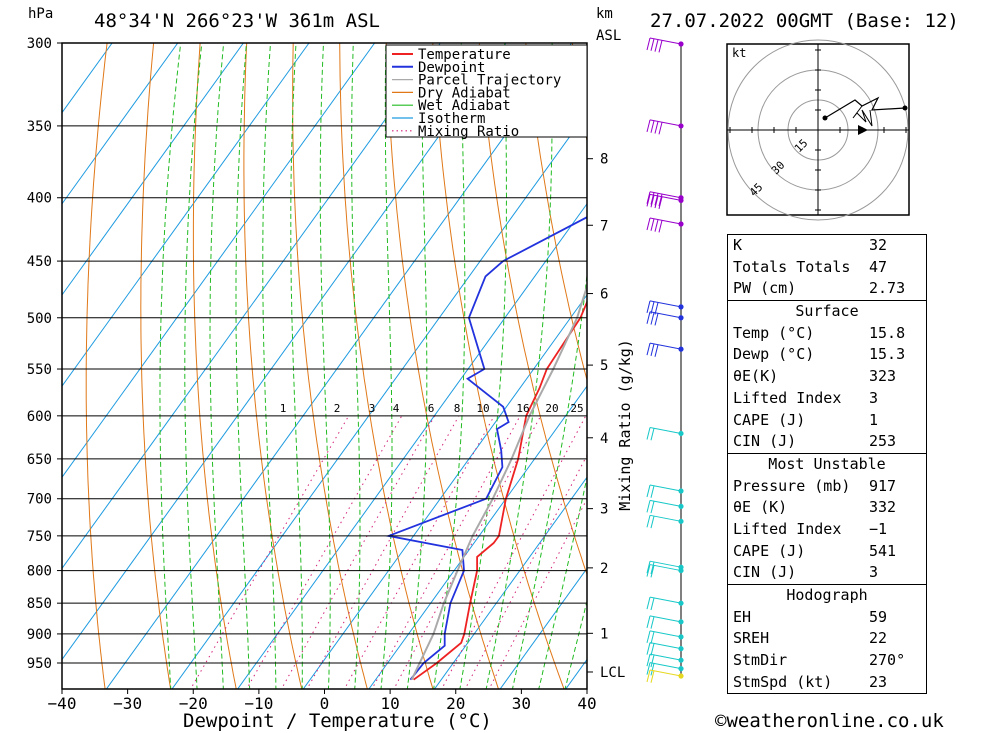  What do you see at coordinates (825, 118) in the screenshot?
I see `hodograph-point` at bounding box center [825, 118].